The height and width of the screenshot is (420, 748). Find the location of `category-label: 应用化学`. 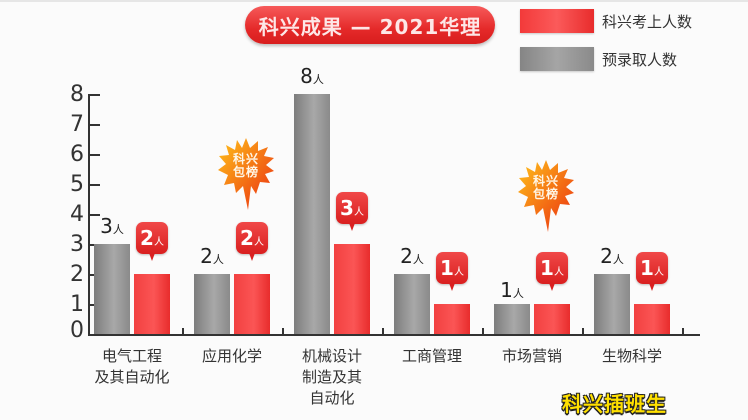

category-label: 应用化学 is located at coordinates (231, 356).